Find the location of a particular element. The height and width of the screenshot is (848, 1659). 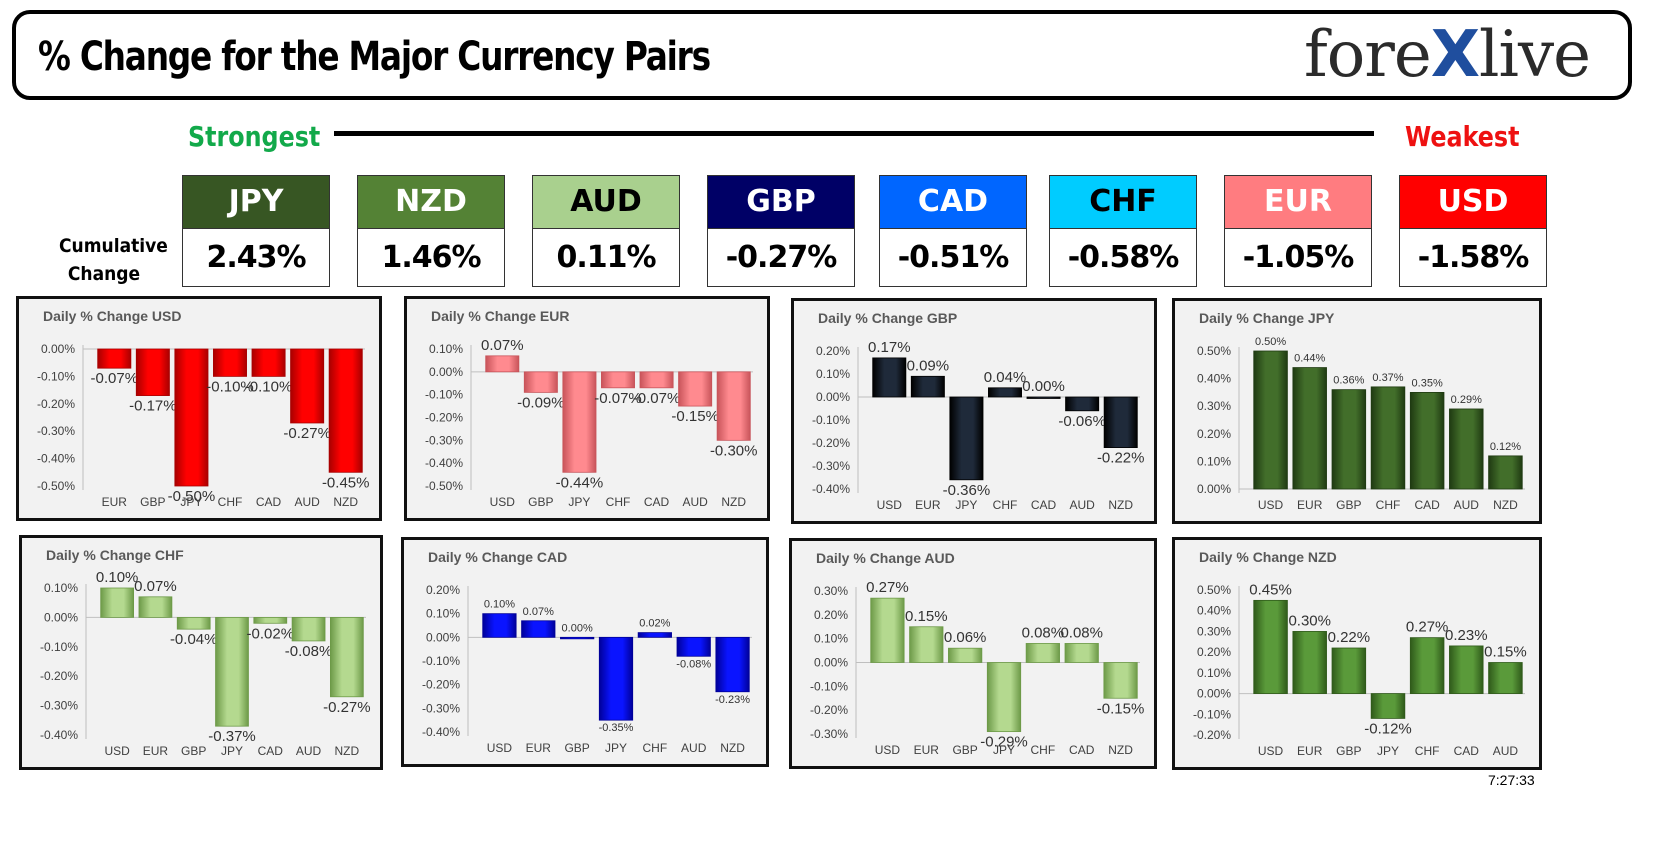

currency-cumulative-value: -1.05% is located at coordinates (1298, 257).